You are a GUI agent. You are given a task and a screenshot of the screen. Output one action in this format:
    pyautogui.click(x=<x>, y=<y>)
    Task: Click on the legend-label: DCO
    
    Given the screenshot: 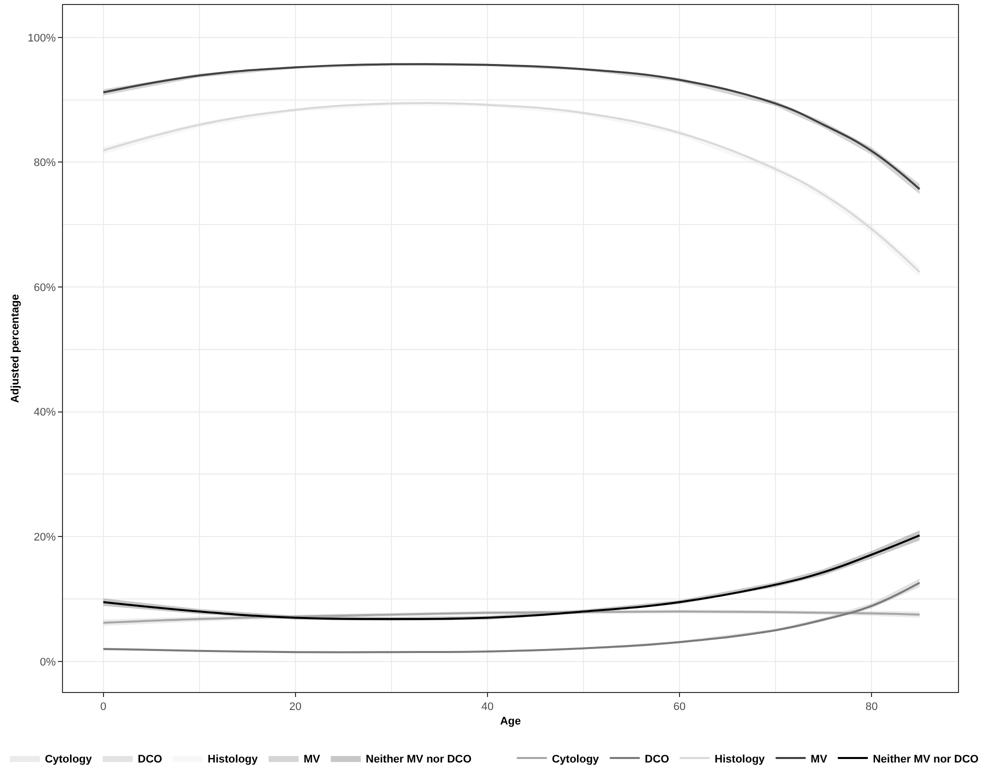 What is the action you would take?
    pyautogui.click(x=150, y=759)
    